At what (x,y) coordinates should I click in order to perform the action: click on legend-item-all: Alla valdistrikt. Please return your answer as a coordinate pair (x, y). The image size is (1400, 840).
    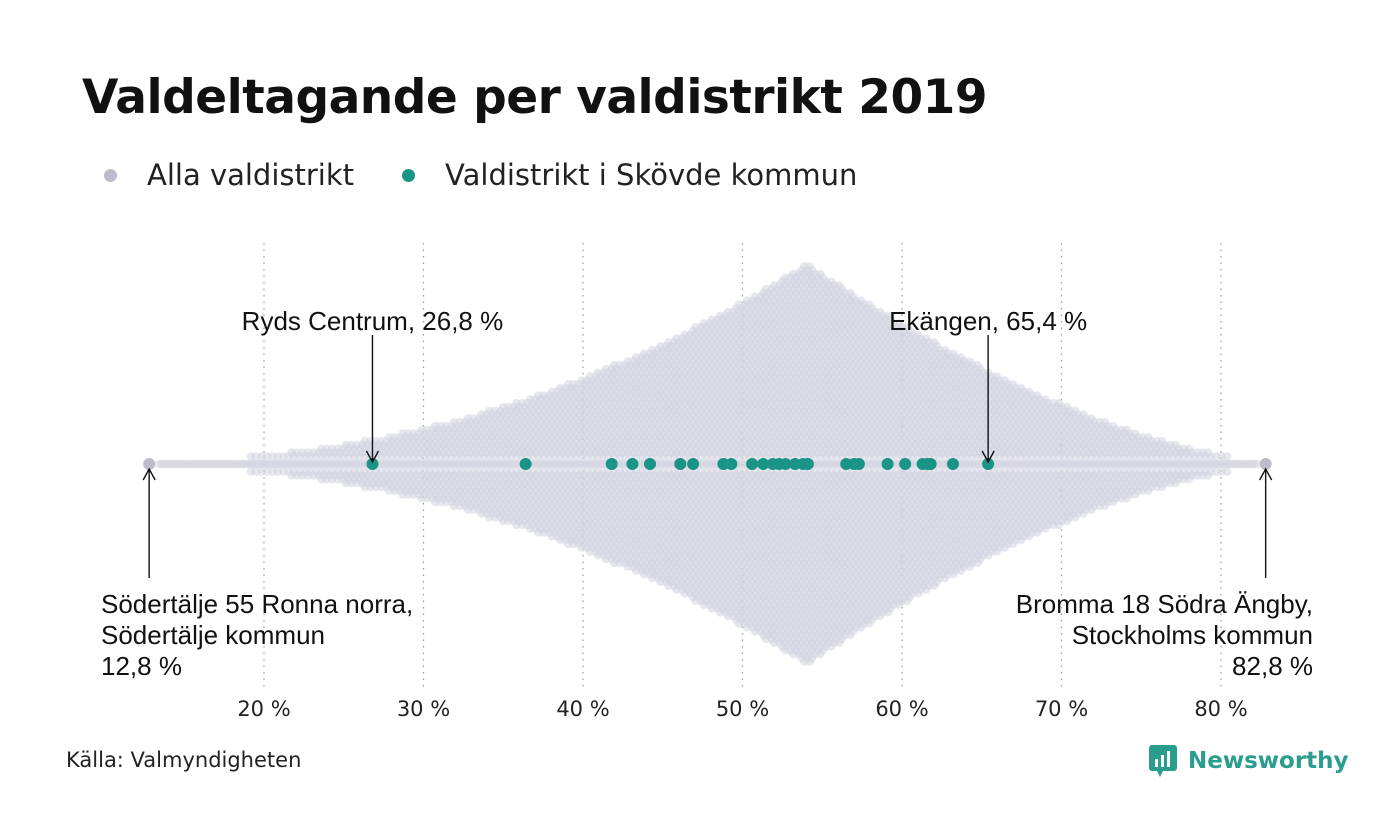
    Looking at the image, I should click on (229, 175).